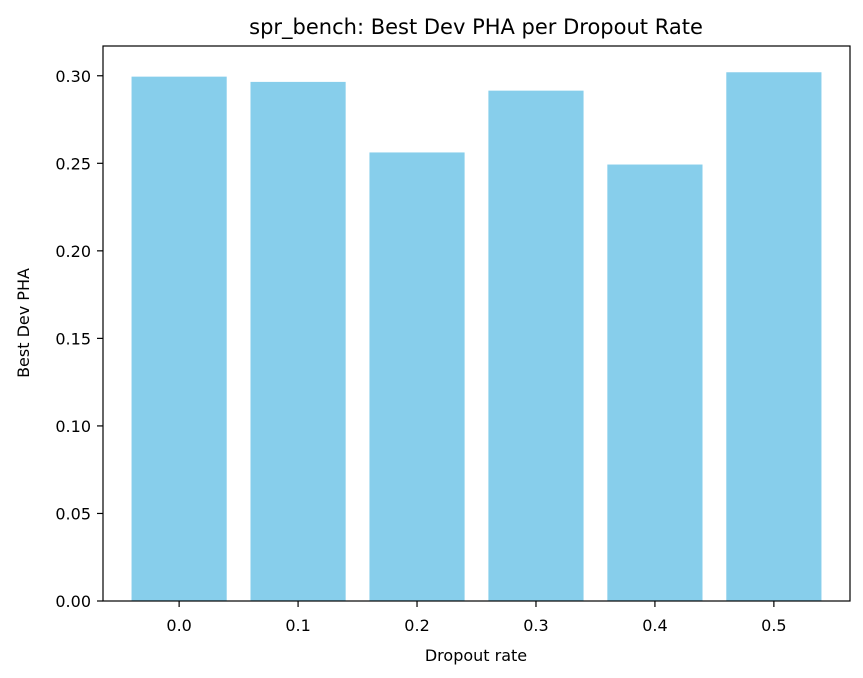 This screenshot has height=678, width=863. Describe the element at coordinates (73, 513) in the screenshot. I see `y-tick-label: 0.05` at that location.